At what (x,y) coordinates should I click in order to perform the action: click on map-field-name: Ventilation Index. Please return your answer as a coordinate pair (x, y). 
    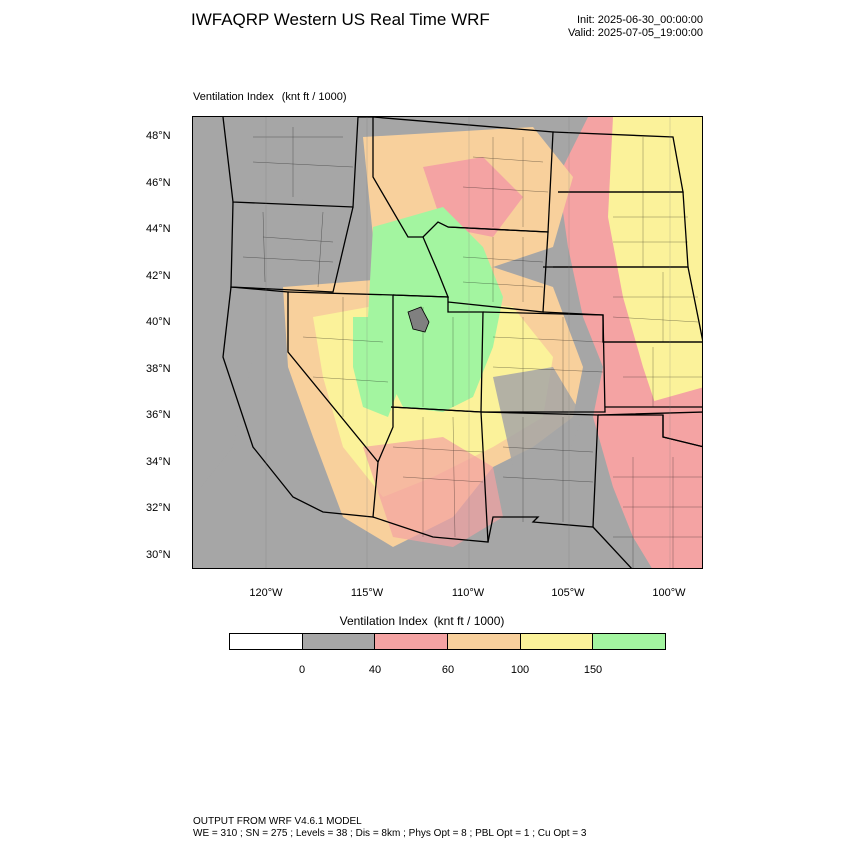
    Looking at the image, I should click on (233, 97).